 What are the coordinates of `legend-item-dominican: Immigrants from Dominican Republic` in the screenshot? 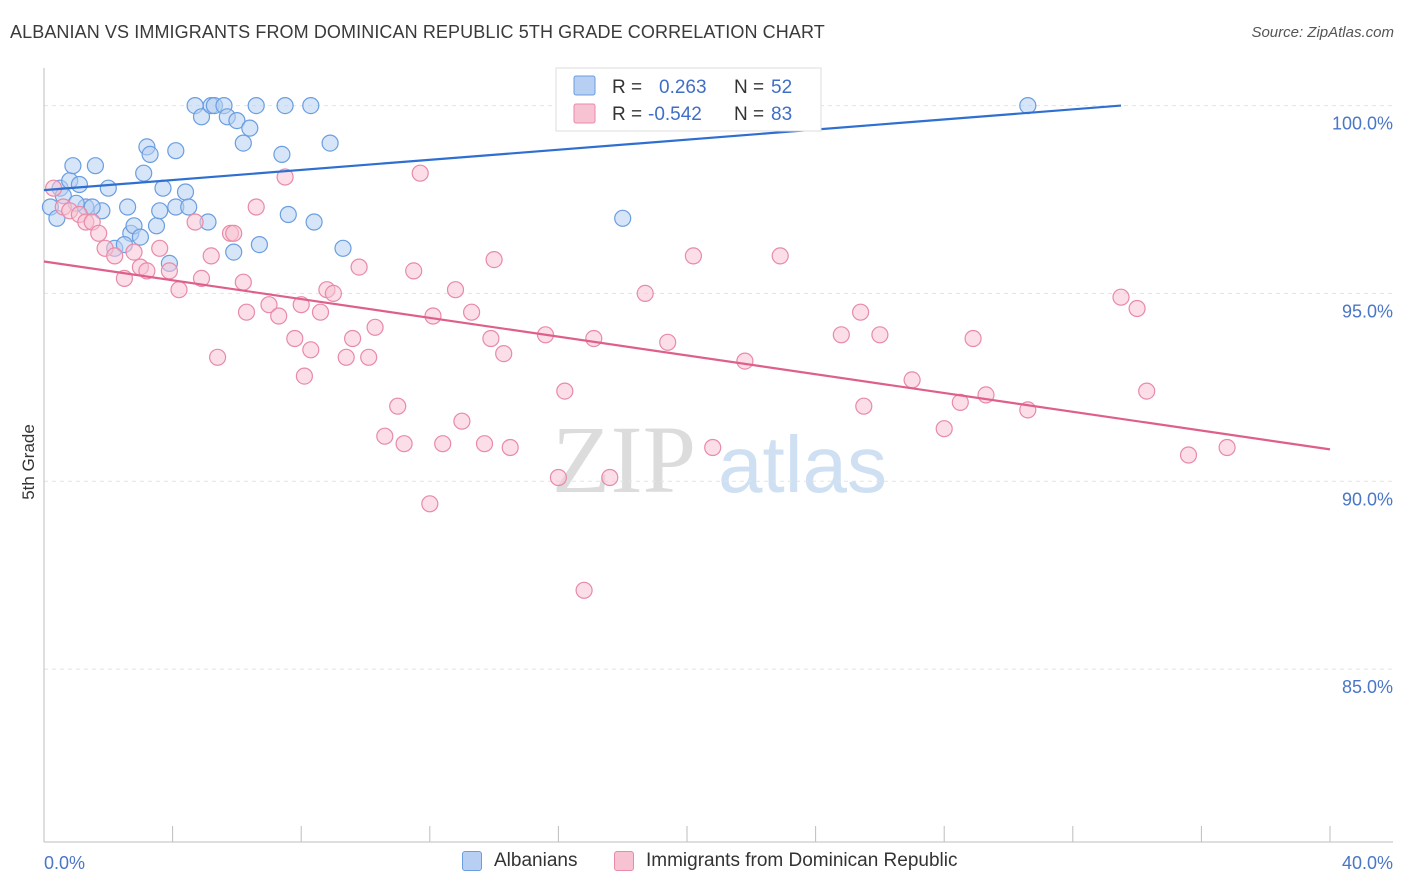 It's located at (786, 861).